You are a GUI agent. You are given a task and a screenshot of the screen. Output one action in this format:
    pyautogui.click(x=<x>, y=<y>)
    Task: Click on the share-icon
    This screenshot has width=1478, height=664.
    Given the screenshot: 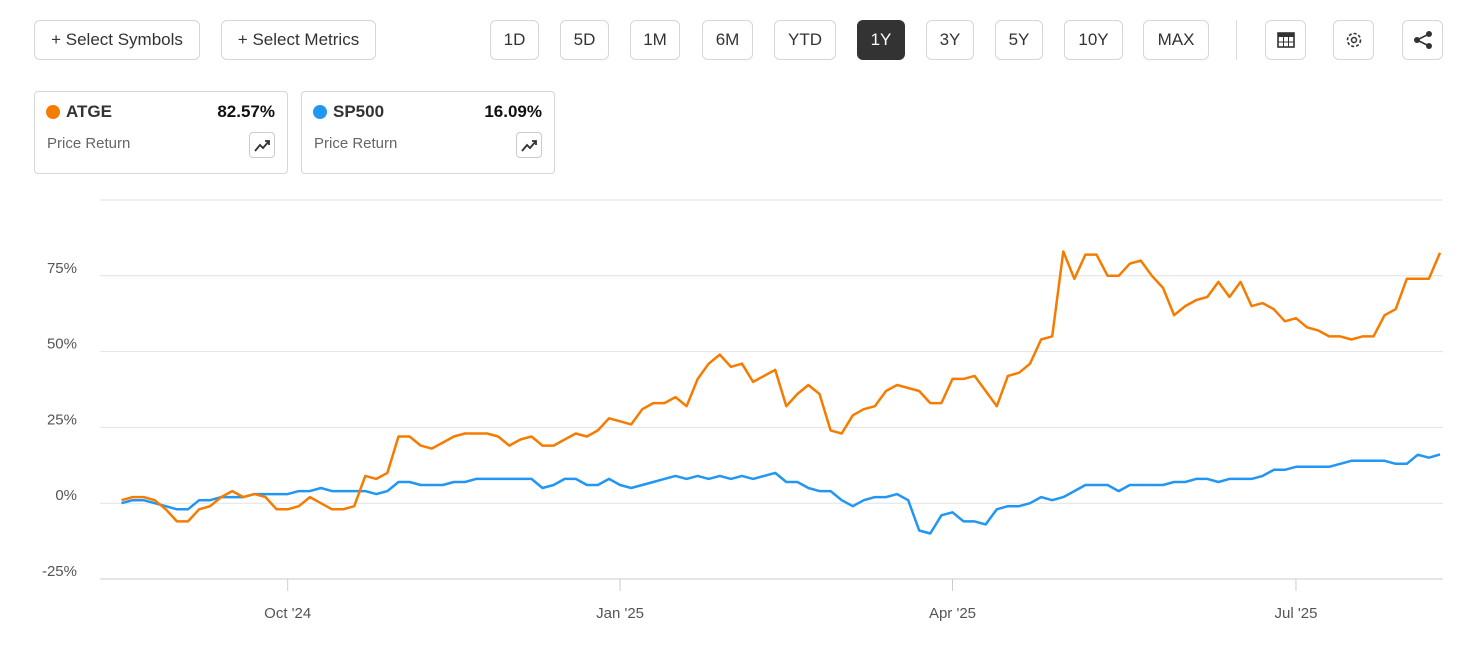 What is the action you would take?
    pyautogui.click(x=1422, y=40)
    